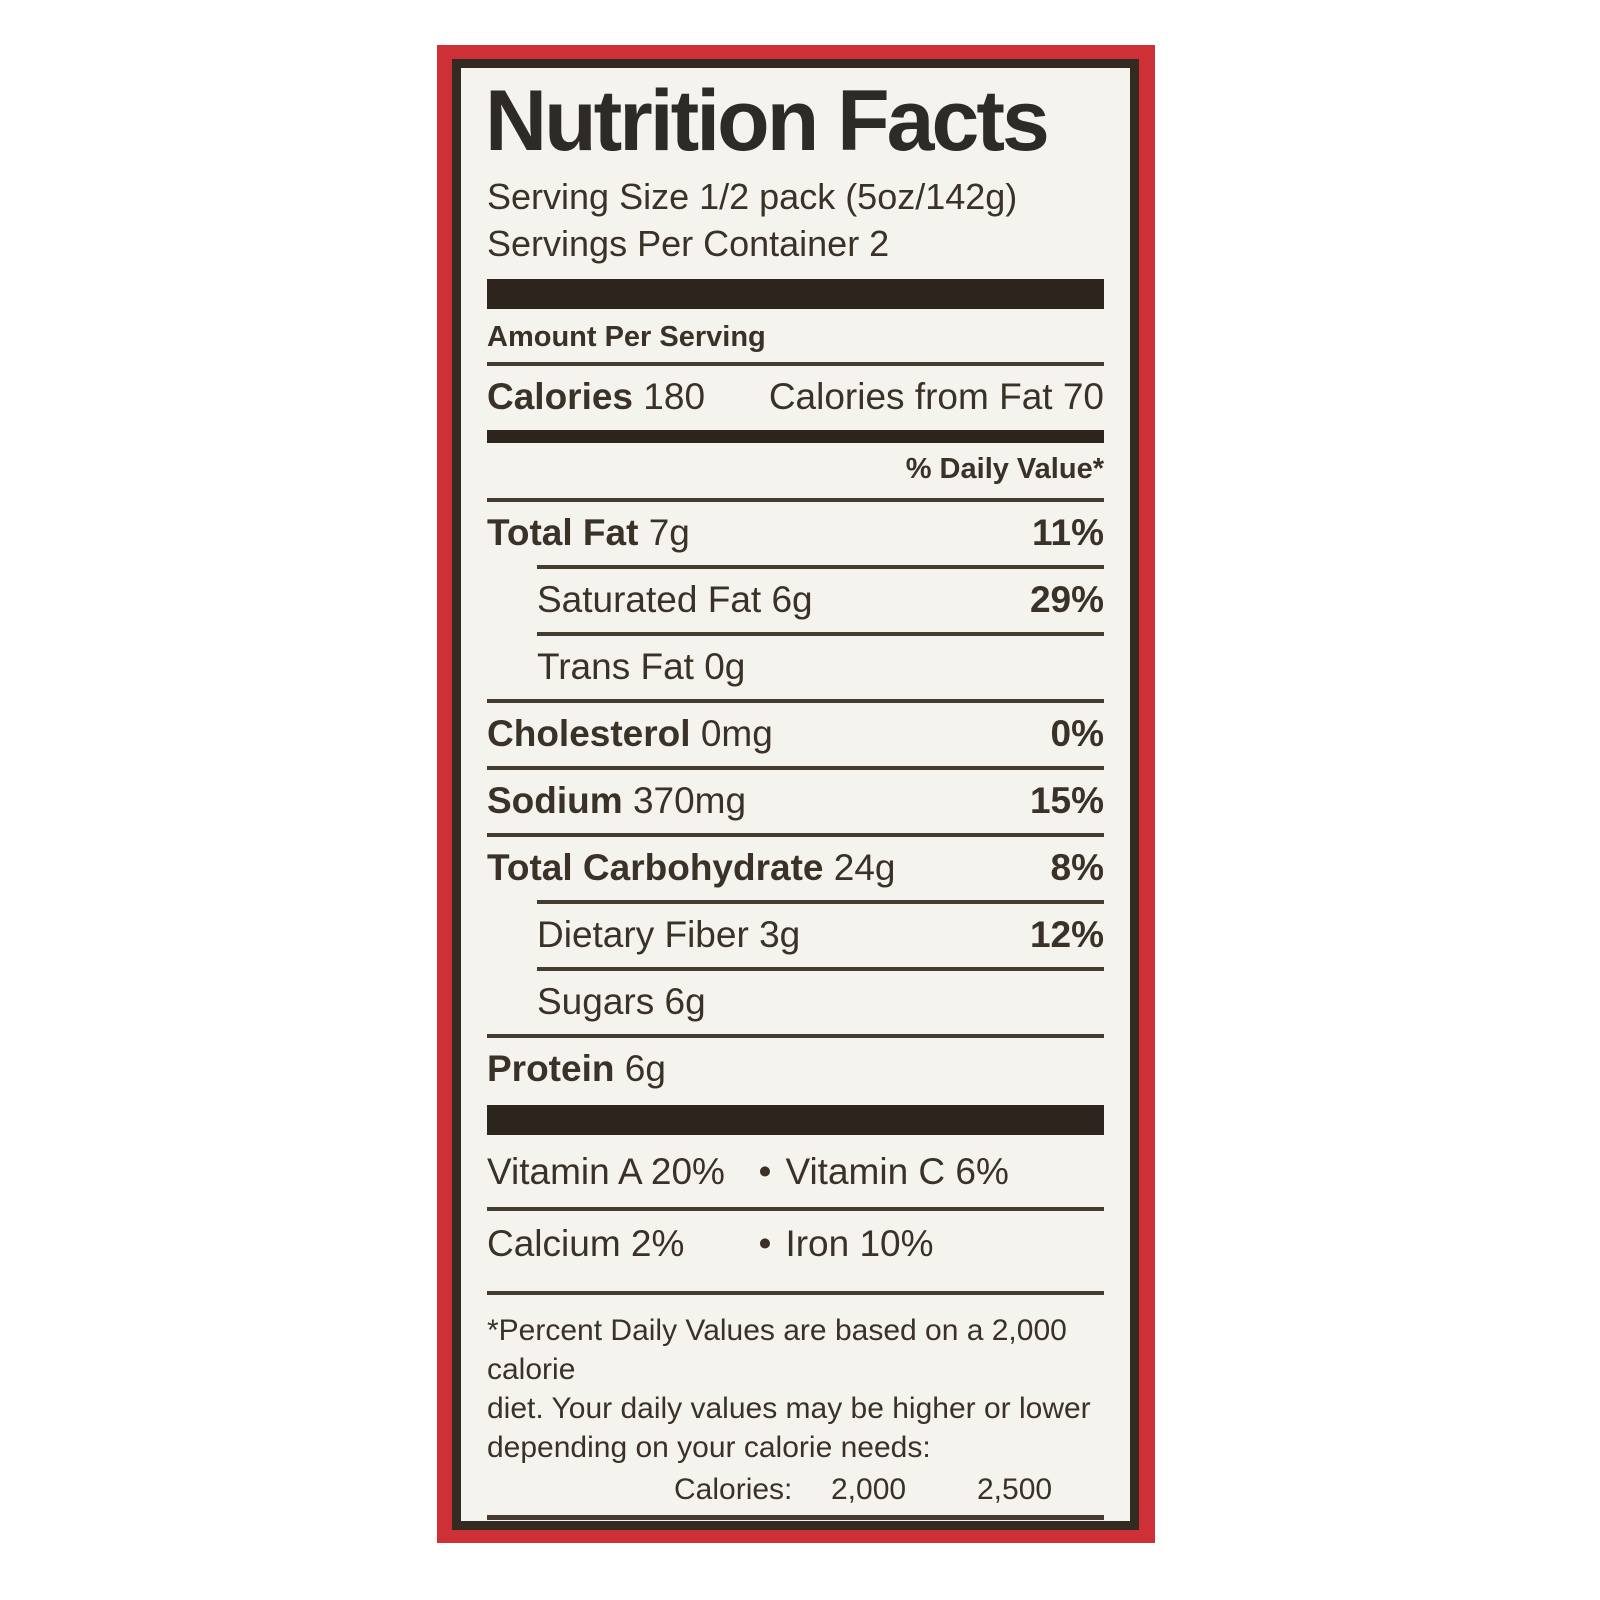 This screenshot has width=1600, height=1600. Describe the element at coordinates (795, 1494) in the screenshot. I see `footnote-table-header: Calories: 2,000 2,500` at that location.